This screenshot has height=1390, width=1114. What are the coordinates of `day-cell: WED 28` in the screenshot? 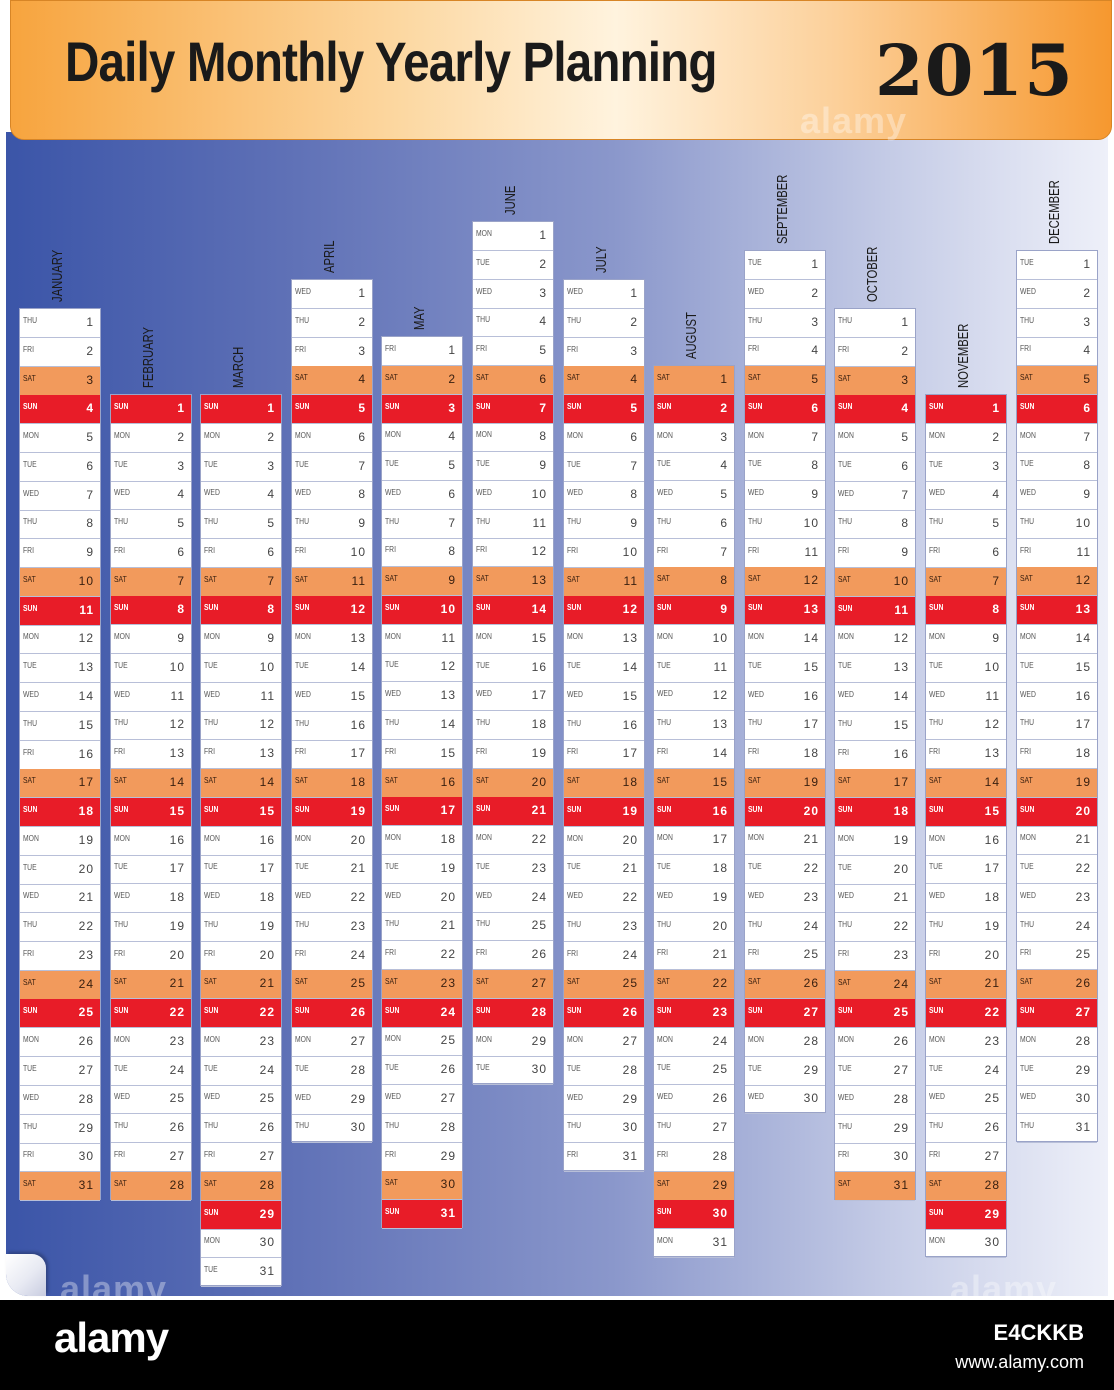 It's located at (60, 1100).